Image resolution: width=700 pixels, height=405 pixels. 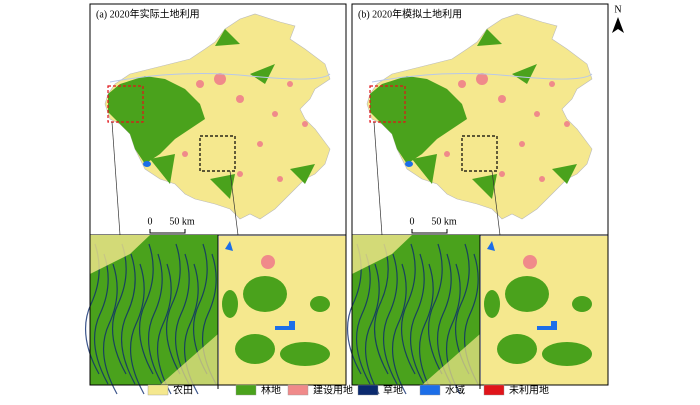 I want to click on legend-label: 林地, so click(x=271, y=389).